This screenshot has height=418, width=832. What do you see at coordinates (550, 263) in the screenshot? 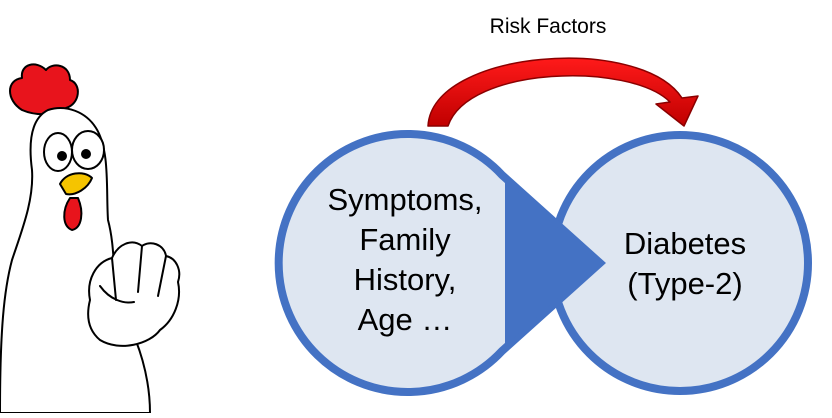
I see `left-node-pointer` at bounding box center [550, 263].